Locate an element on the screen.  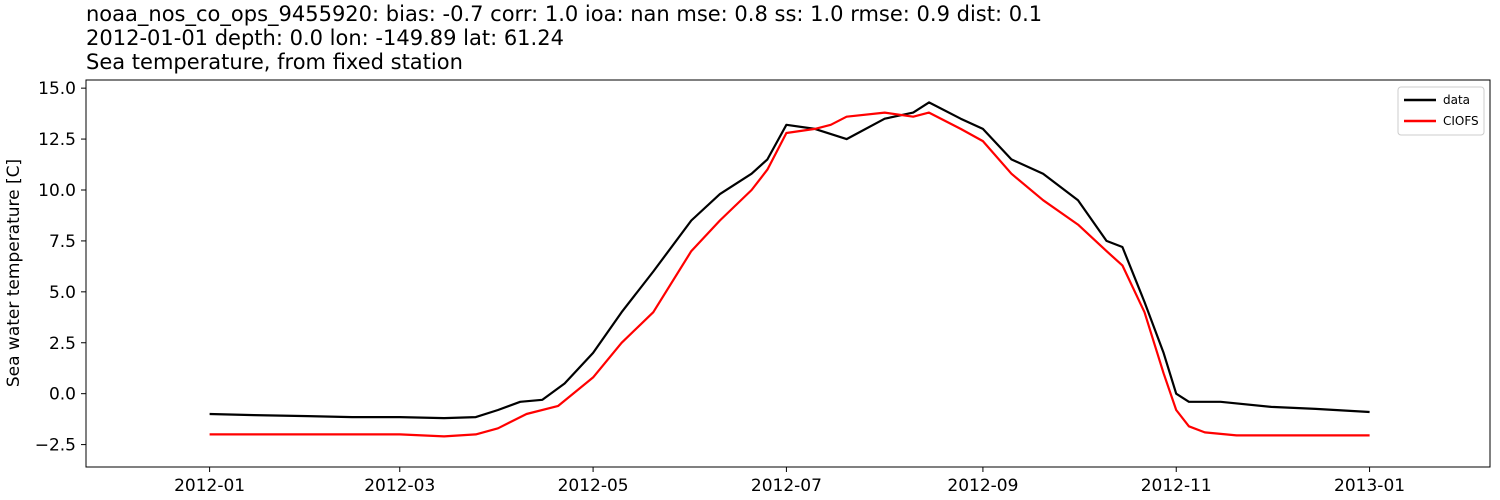
y-tick-label: 0.0 is located at coordinates (62, 395).